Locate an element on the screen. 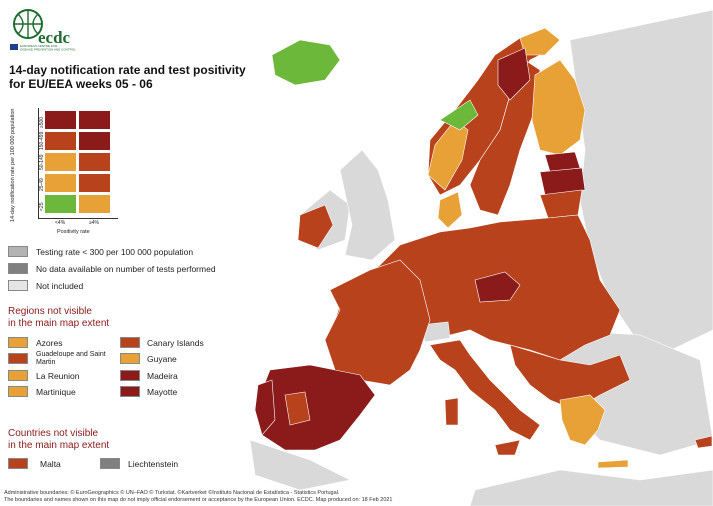 The height and width of the screenshot is (506, 713). italy is located at coordinates (485, 390).